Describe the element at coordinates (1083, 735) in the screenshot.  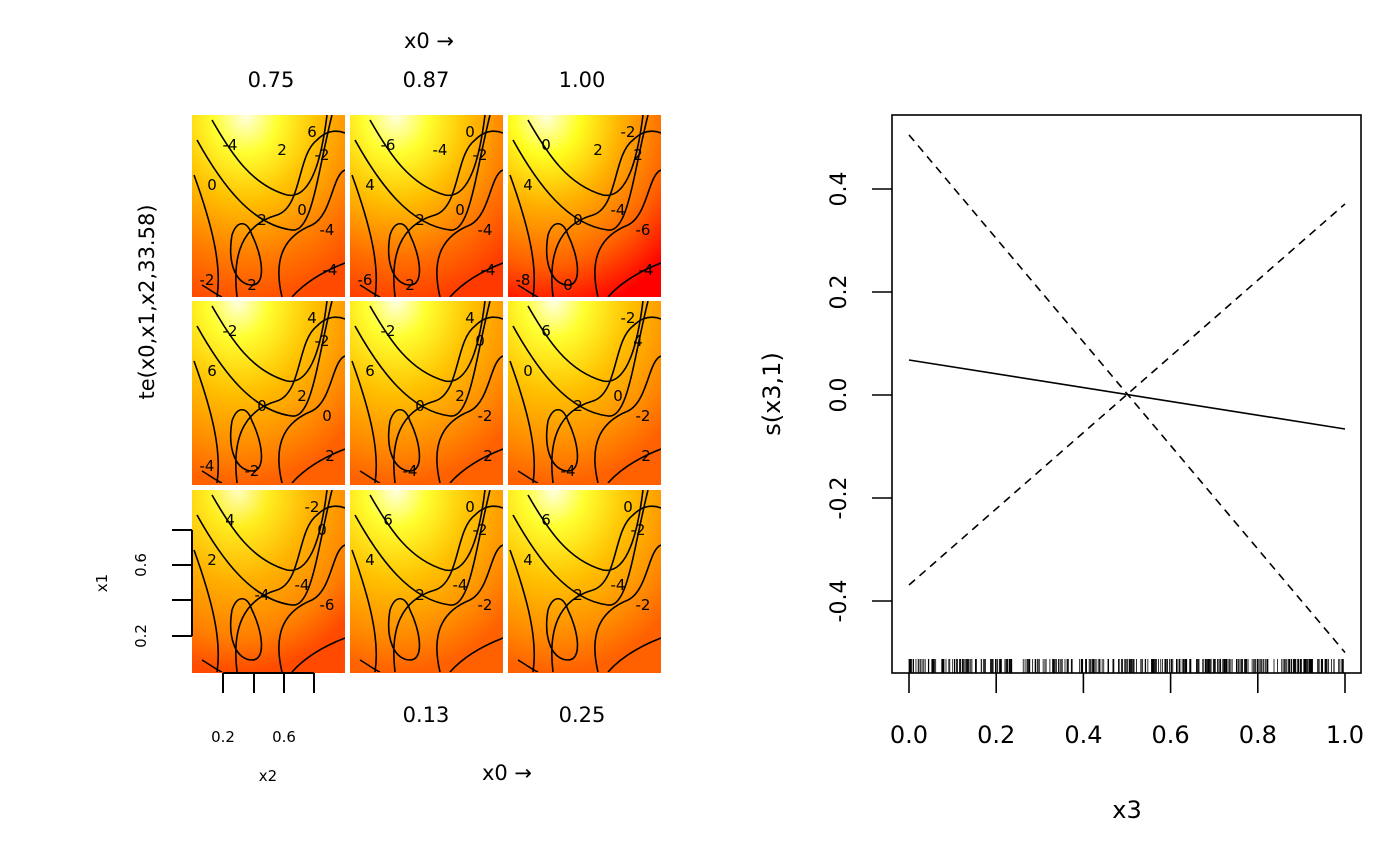
I see `x-tick-label: 0.4` at that location.